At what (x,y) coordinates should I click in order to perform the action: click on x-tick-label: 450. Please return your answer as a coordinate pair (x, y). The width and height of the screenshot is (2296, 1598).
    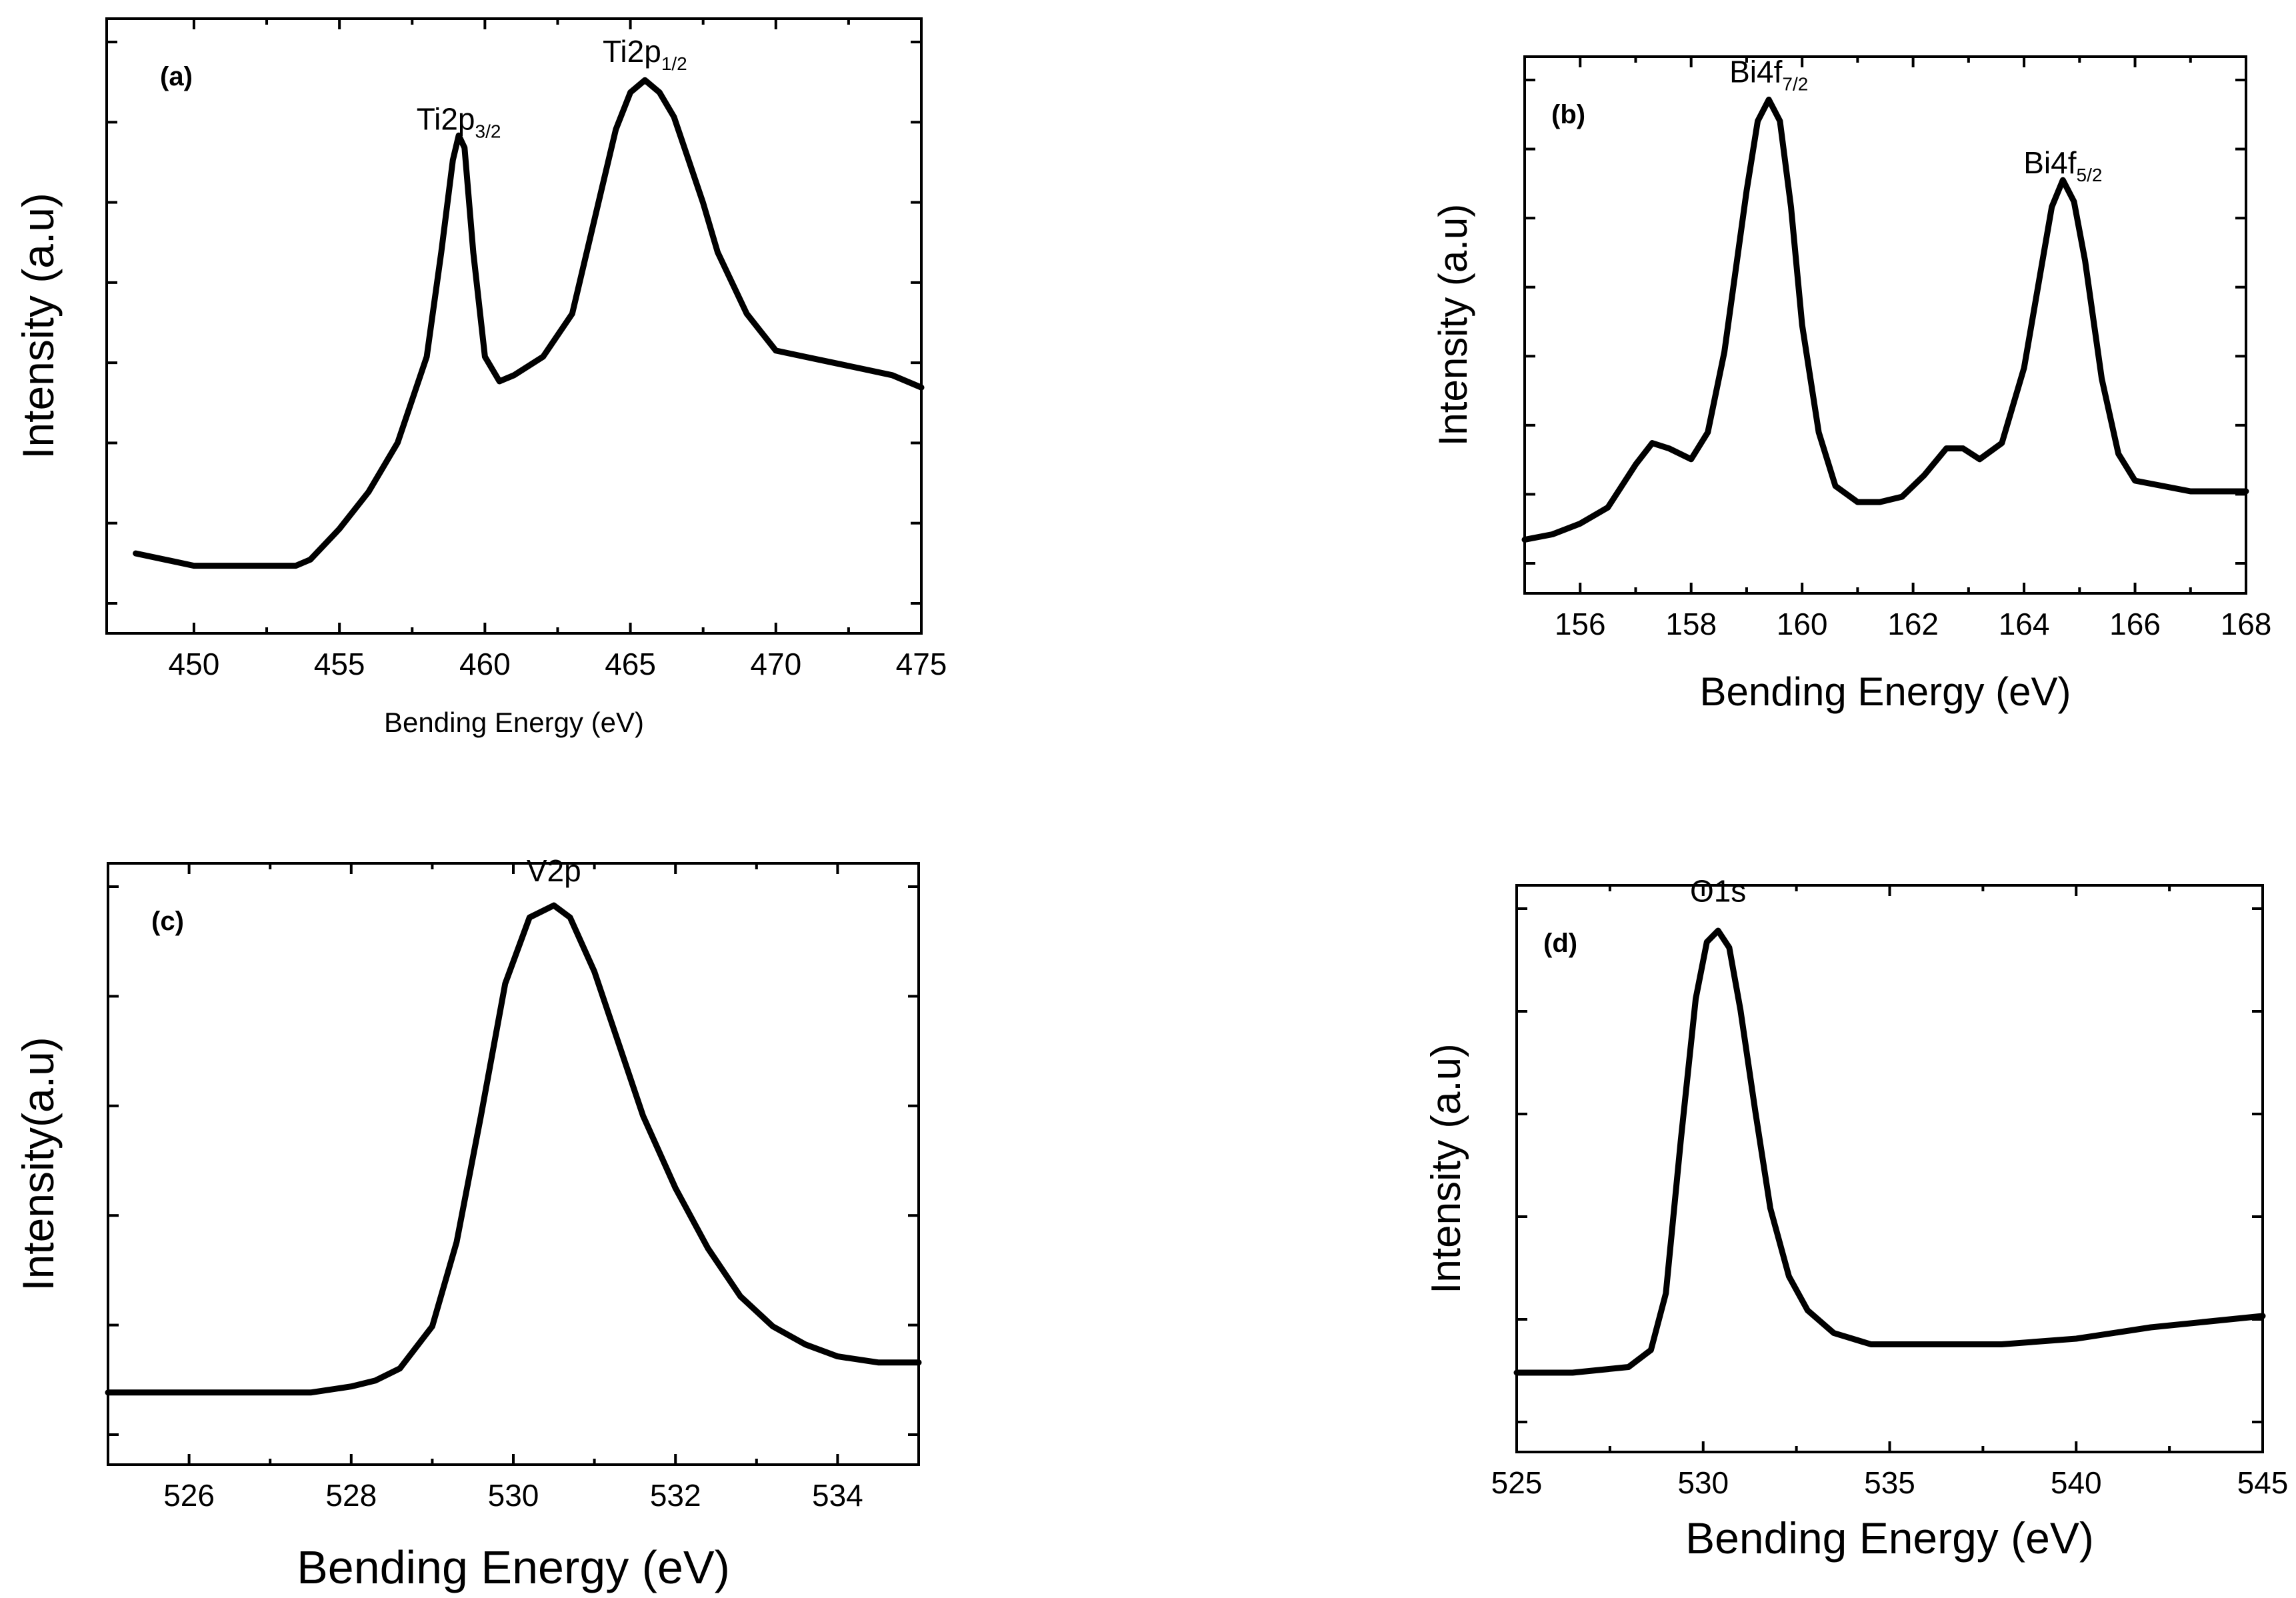
    Looking at the image, I should click on (194, 664).